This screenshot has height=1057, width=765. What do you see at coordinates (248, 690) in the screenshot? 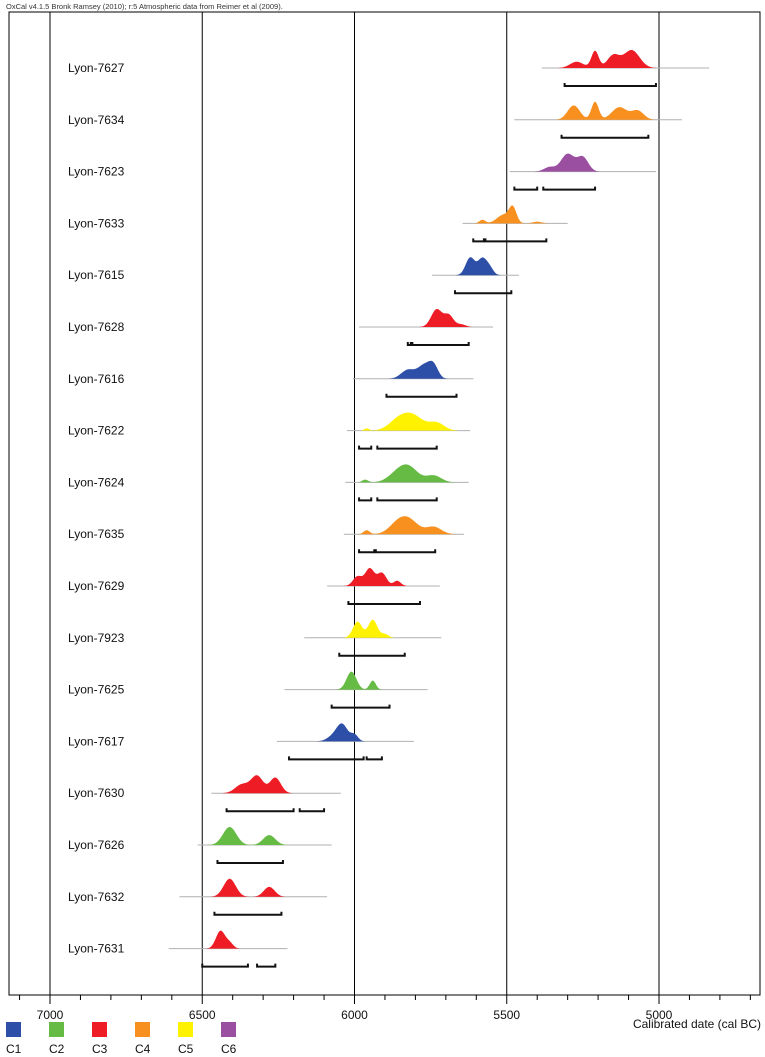
I see `sample-row-lyon-7625: Lyon-7625` at bounding box center [248, 690].